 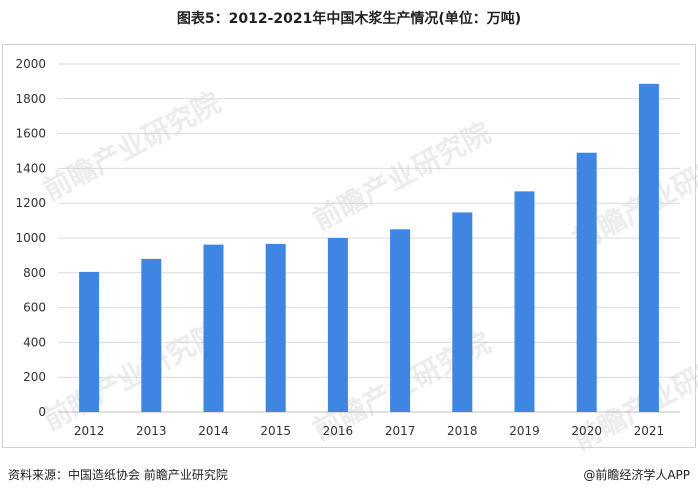 What do you see at coordinates (30, 64) in the screenshot?
I see `y-tick-label: 2000` at bounding box center [30, 64].